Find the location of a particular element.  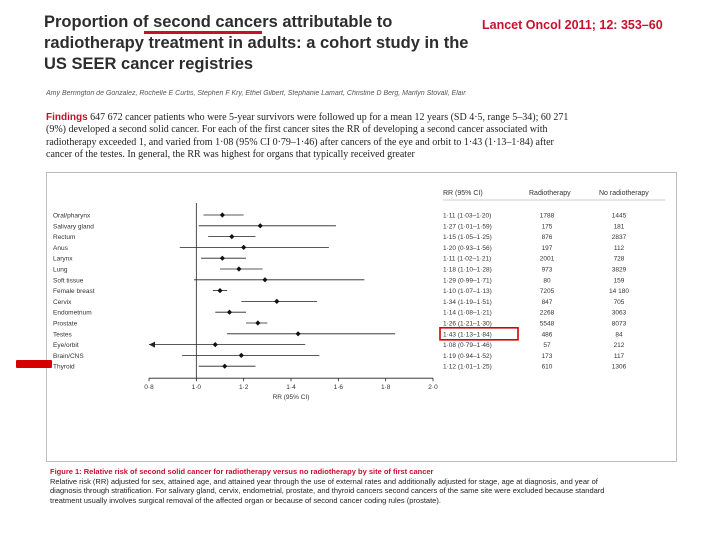

highlight-box is located at coordinates (479, 334).